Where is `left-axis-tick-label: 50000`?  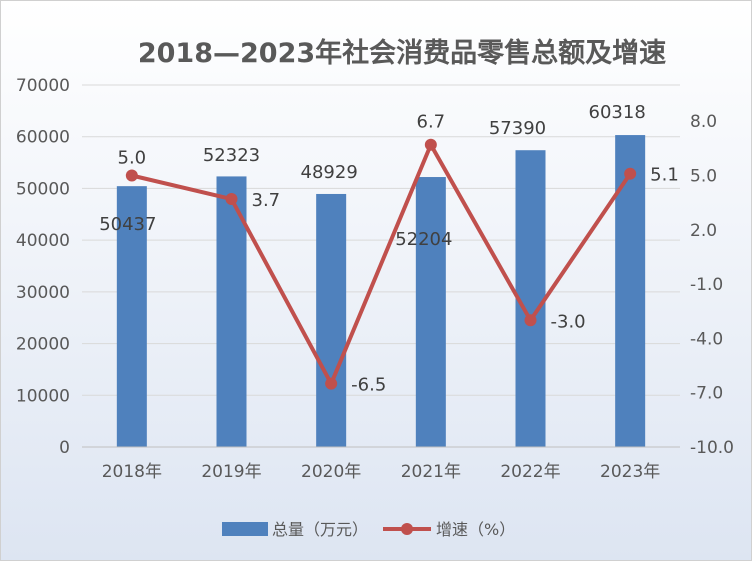 left-axis-tick-label: 50000 is located at coordinates (43, 189).